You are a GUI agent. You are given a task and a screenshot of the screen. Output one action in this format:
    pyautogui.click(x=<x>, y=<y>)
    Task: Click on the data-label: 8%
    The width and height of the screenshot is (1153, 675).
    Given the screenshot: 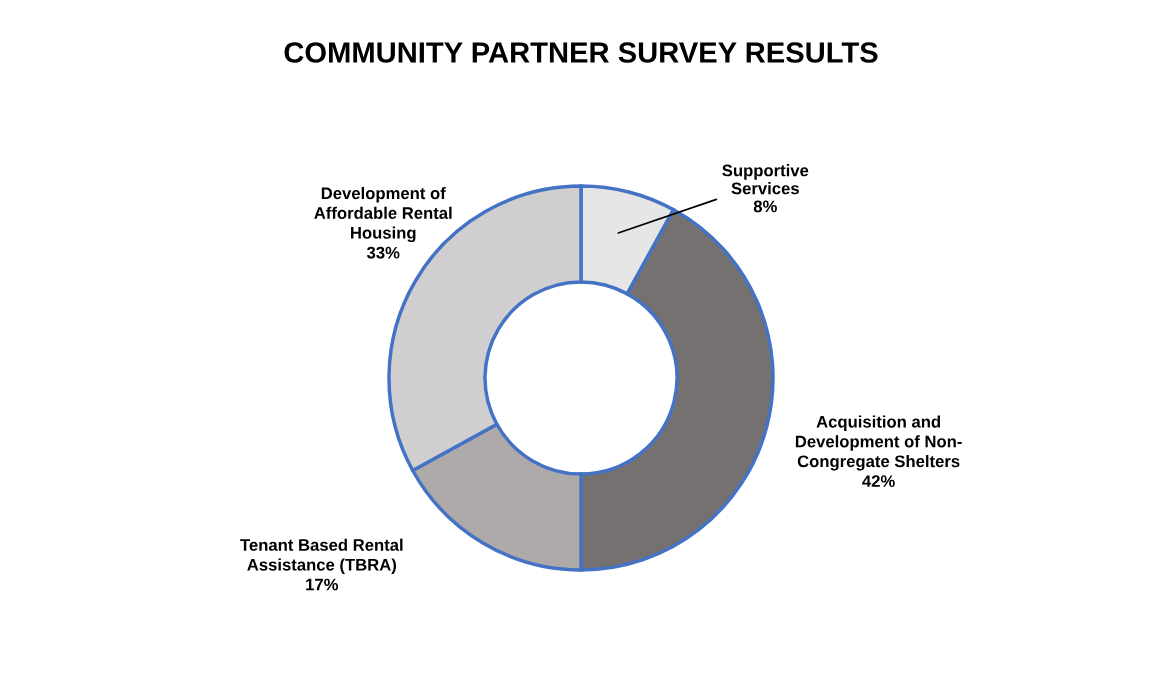 What is the action you would take?
    pyautogui.click(x=765, y=206)
    